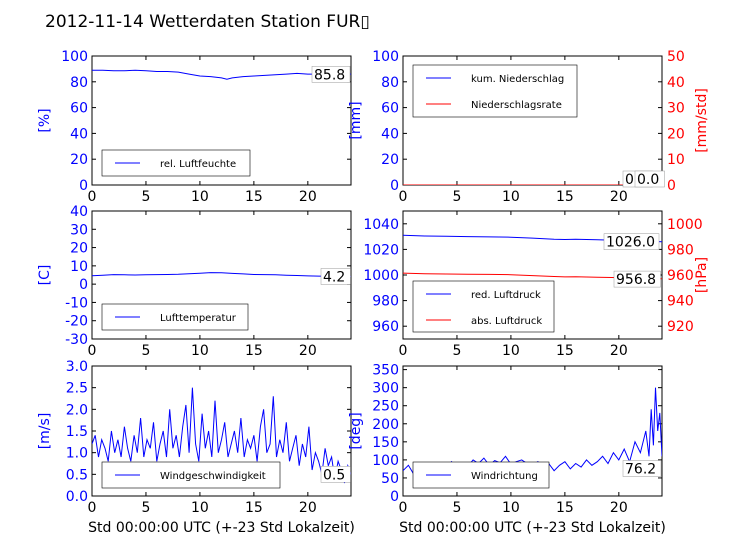 The image size is (736, 552). What do you see at coordinates (45, 275) in the screenshot?
I see `y-axis-label: [C]` at bounding box center [45, 275].